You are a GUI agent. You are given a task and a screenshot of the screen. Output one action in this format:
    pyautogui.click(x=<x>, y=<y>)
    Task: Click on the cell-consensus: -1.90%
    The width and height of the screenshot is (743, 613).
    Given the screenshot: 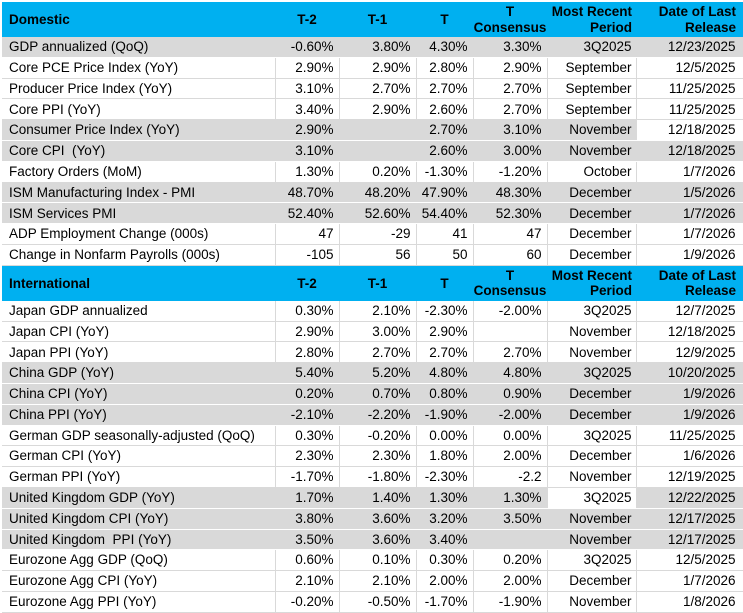 What is the action you would take?
    pyautogui.click(x=510, y=602)
    